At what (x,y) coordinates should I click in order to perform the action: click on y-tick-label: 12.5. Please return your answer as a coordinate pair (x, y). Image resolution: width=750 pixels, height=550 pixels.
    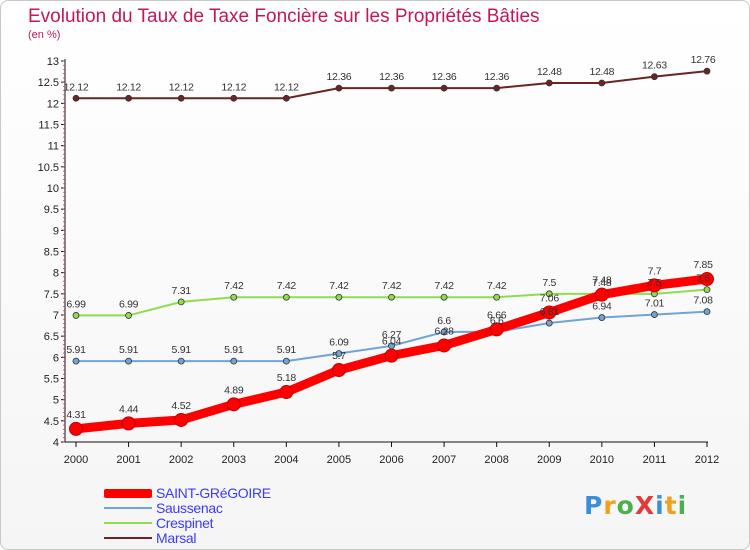
    Looking at the image, I should click on (48, 83).